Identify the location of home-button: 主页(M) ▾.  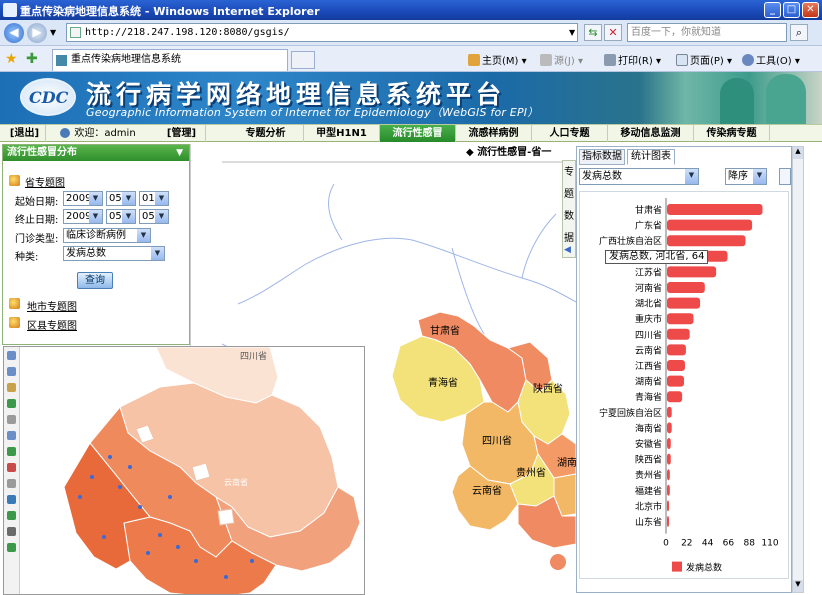
(497, 59).